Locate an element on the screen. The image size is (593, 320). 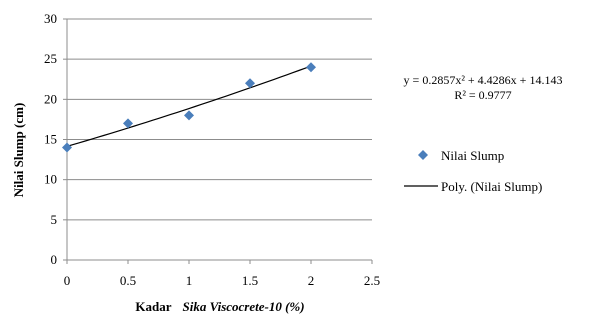
y-tick-label-6: 30 is located at coordinates (50, 18).